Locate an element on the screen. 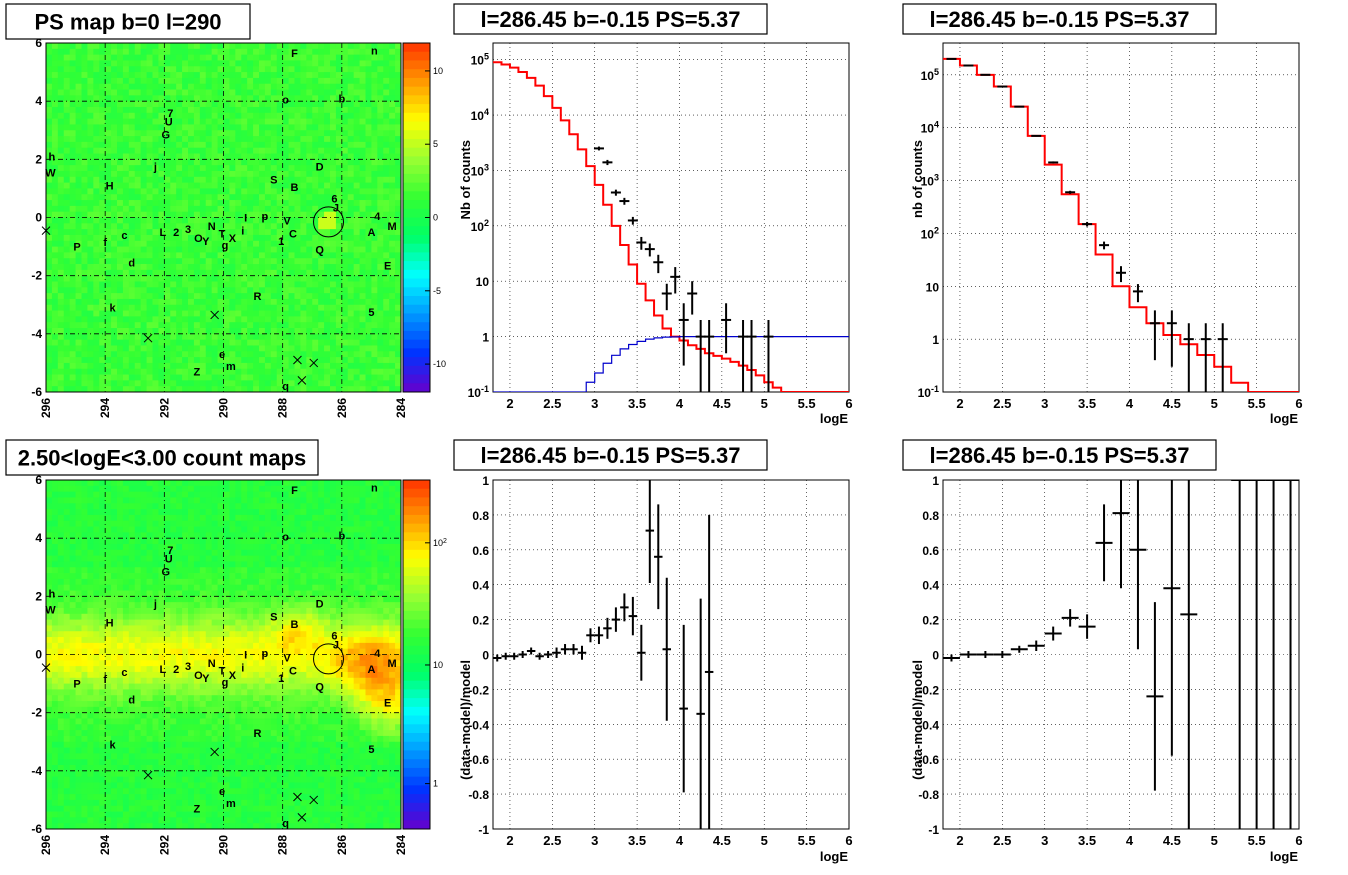  source-label: 6 is located at coordinates (334, 200).